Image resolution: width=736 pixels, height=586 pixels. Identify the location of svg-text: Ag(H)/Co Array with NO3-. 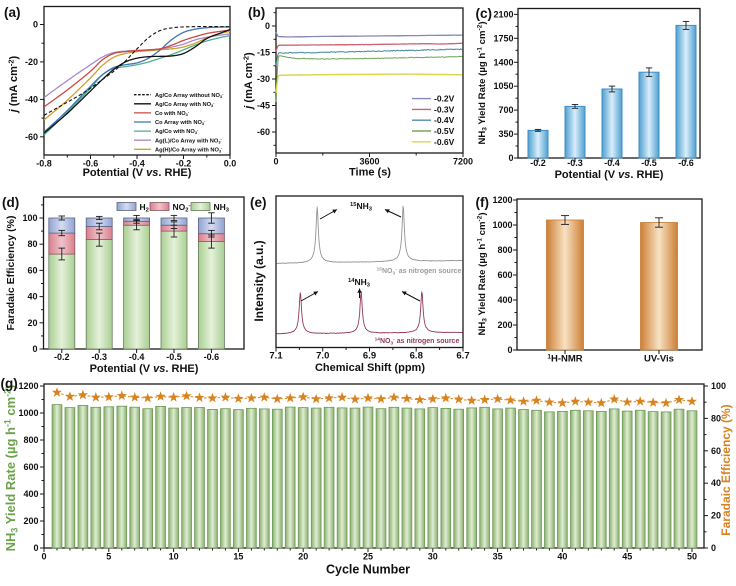
(189, 149).